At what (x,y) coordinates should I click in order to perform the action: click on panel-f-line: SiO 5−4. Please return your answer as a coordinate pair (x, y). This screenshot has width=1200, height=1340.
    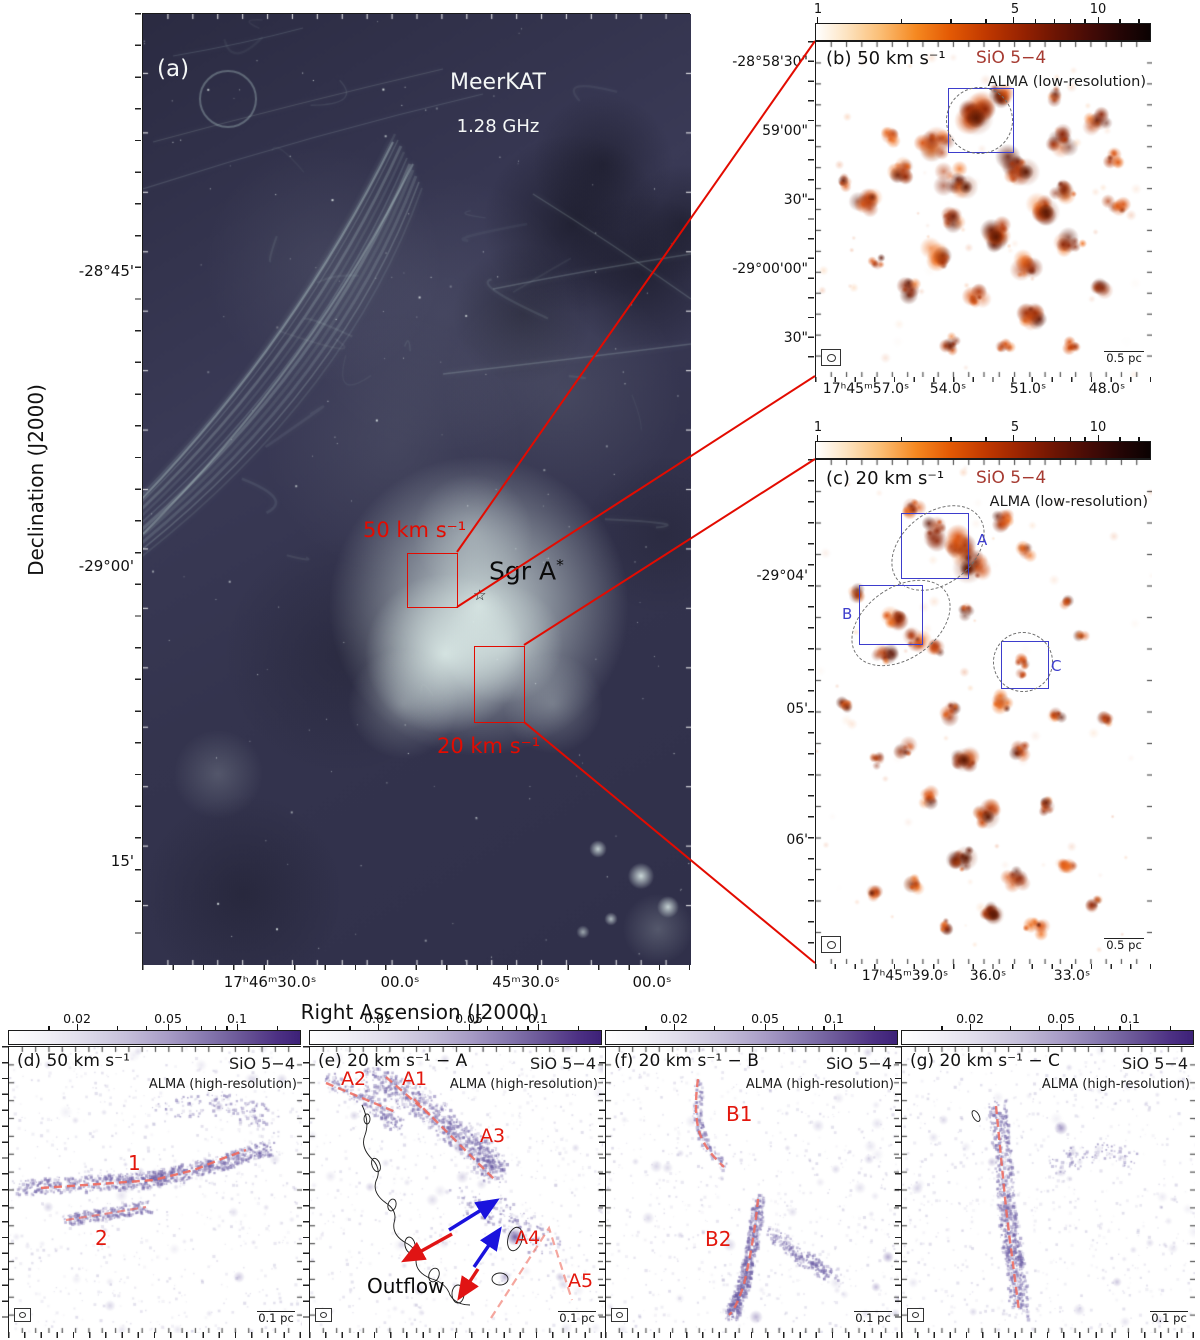
    Looking at the image, I should click on (858, 1063).